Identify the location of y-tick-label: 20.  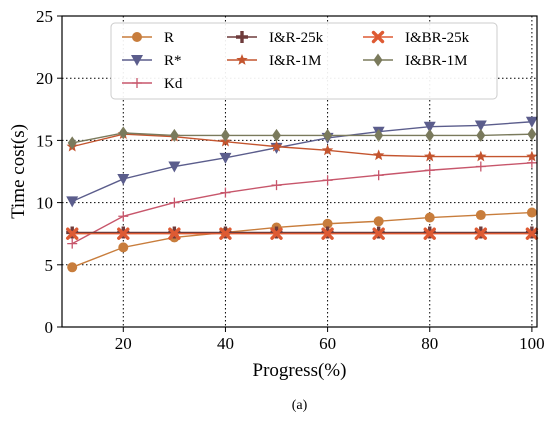
(44, 78).